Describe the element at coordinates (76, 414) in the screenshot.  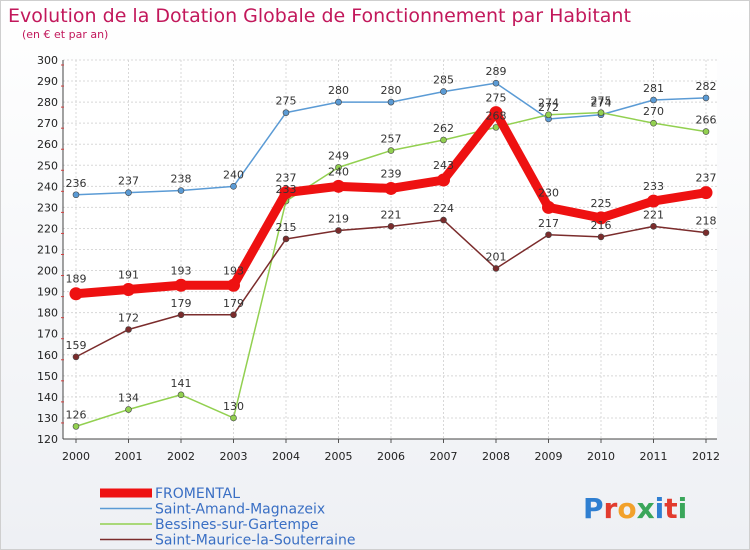
I see `data-label-bessines-sur-gartempe: 126` at that location.